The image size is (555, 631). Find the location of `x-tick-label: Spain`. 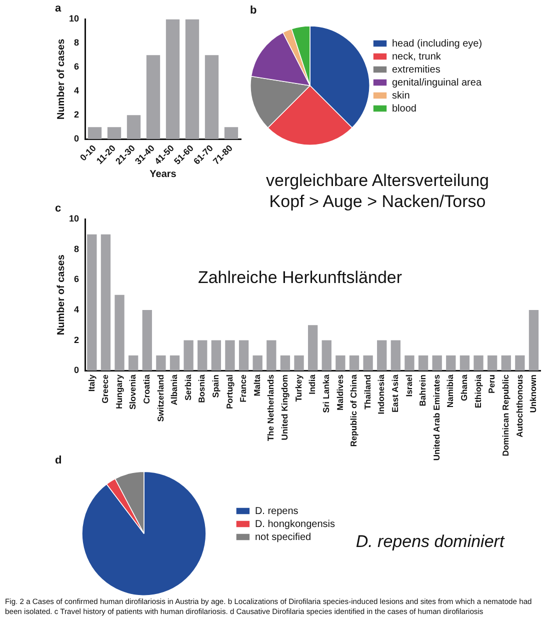

x-tick-label: Spain is located at coordinates (215, 386).